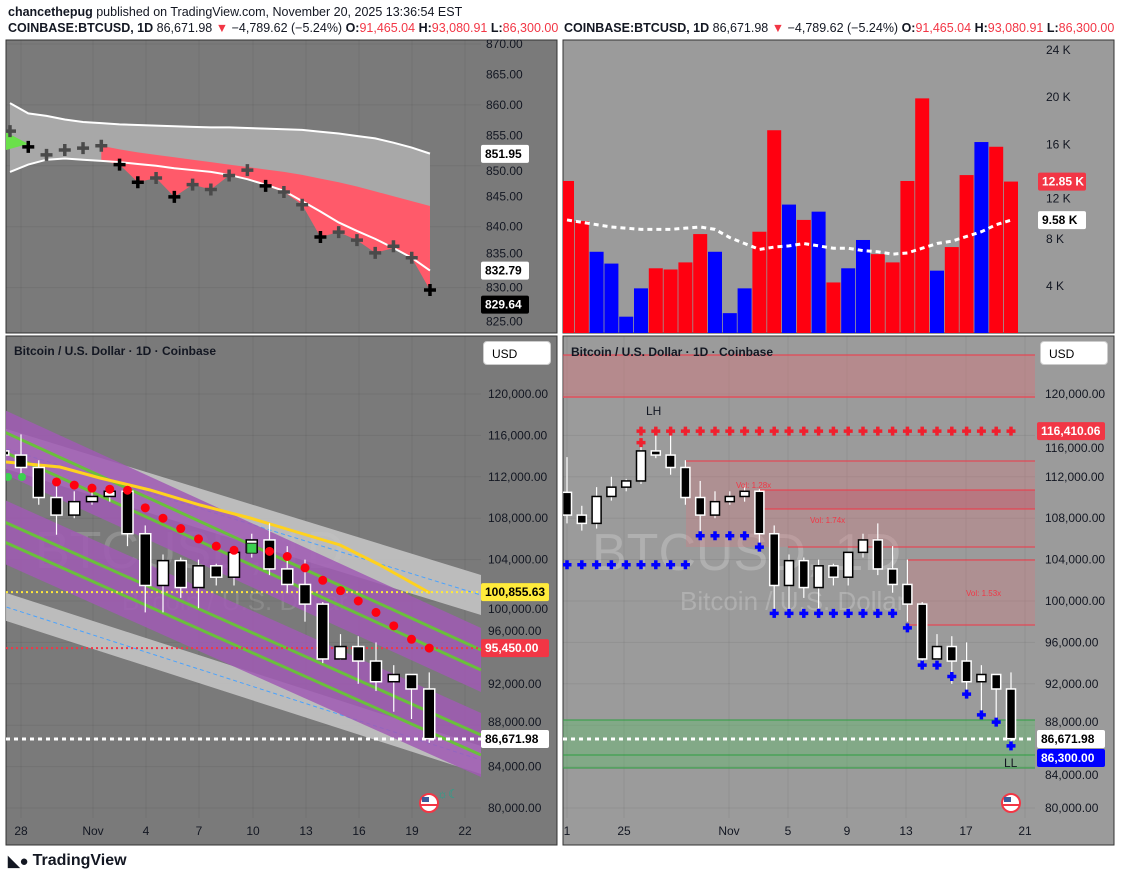 This screenshot has height=882, width=1121. Describe the element at coordinates (753, 485) in the screenshot. I see `volume-ratio-label: Vol: 1.28x` at that location.